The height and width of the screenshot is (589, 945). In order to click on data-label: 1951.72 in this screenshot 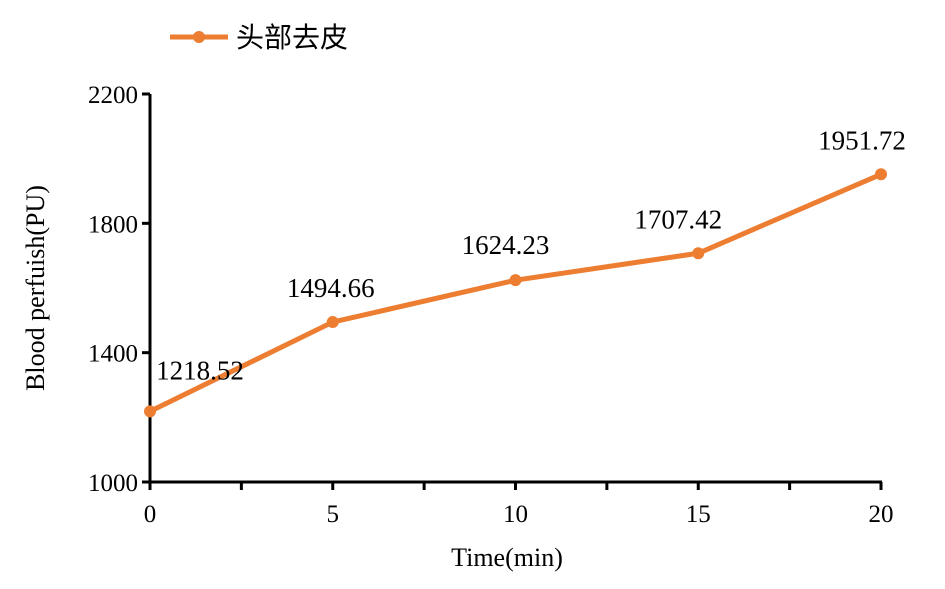, I will do `click(862, 140)`.